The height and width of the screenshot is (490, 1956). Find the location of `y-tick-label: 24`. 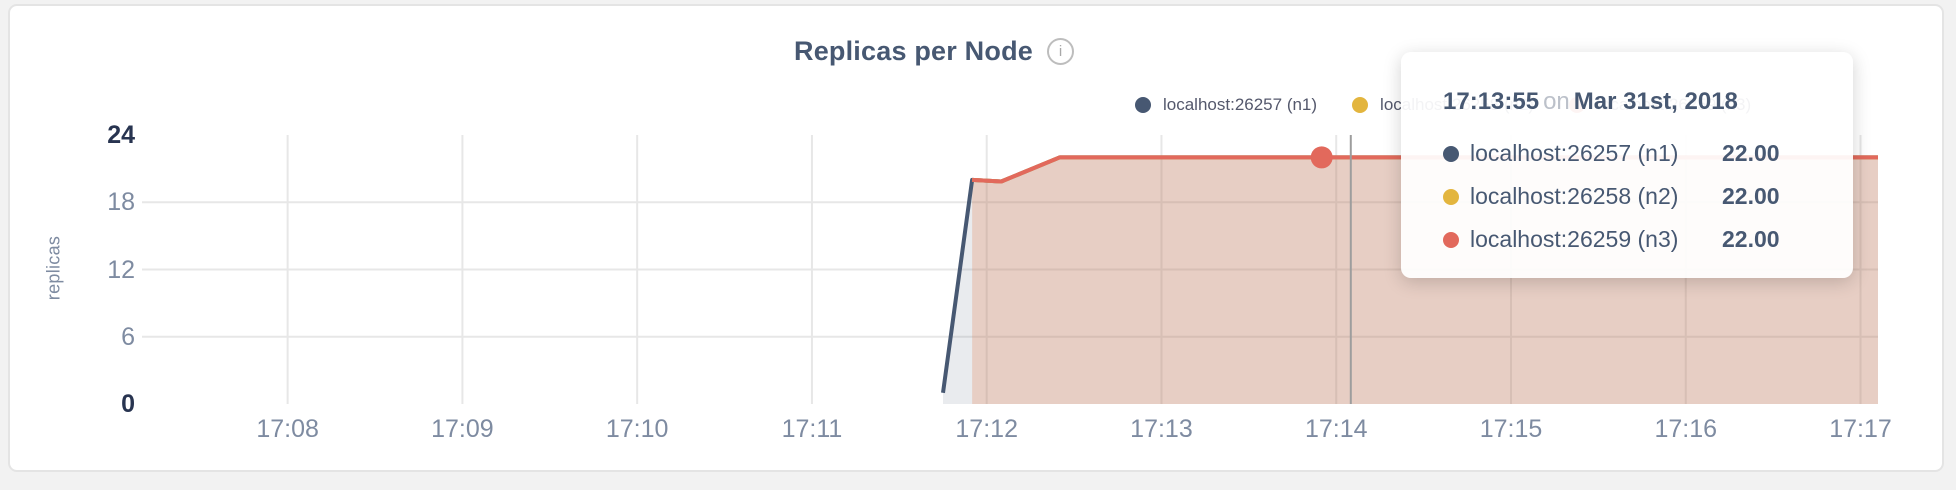

y-tick-label: 24 is located at coordinates (121, 135).